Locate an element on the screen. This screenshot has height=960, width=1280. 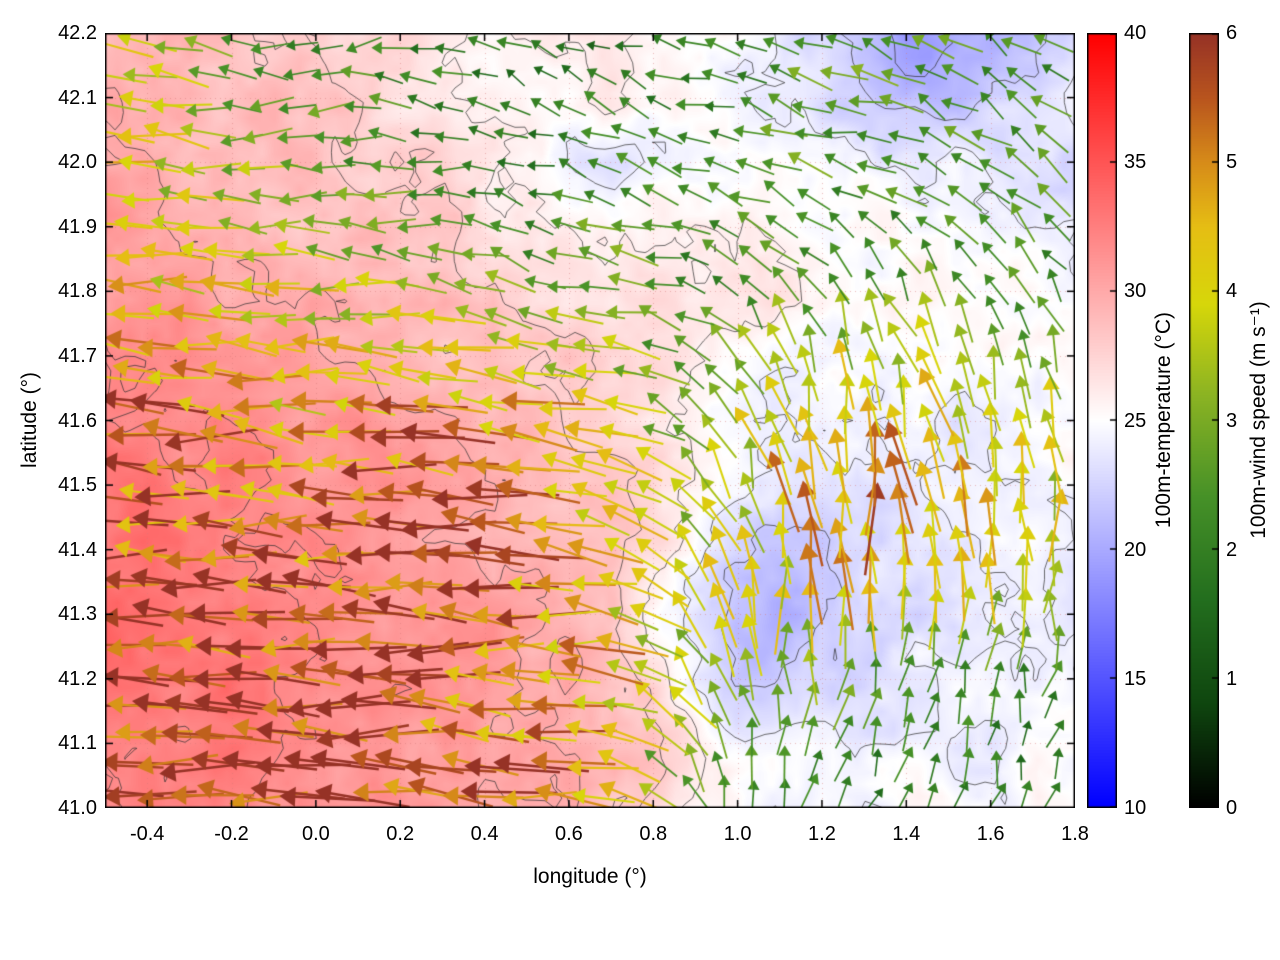
wind-colorbar-tick-label: 5 is located at coordinates (1232, 162).